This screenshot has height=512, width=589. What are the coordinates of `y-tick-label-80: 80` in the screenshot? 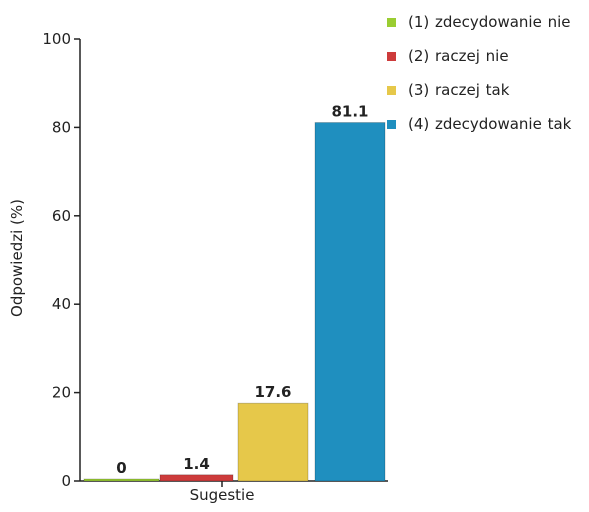 It's located at (61, 127).